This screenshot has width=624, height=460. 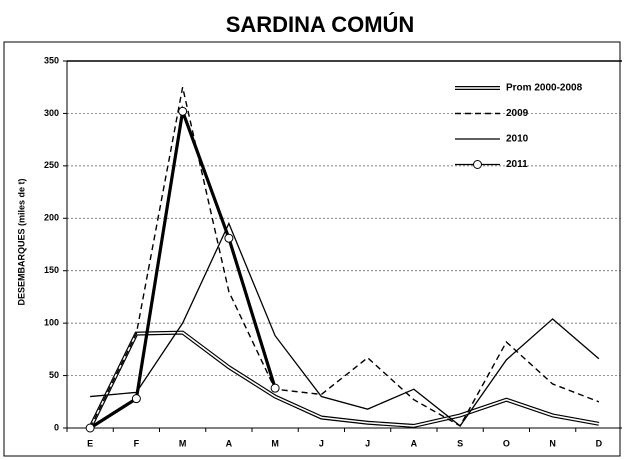 What do you see at coordinates (51, 60) in the screenshot?
I see `y-tick-label: 350` at bounding box center [51, 60].